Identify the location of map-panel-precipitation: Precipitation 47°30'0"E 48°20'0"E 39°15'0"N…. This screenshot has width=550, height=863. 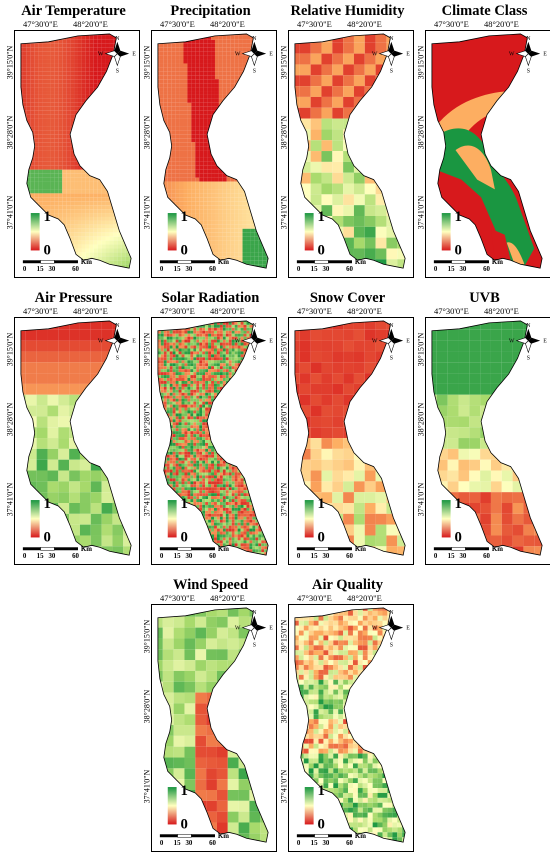
(210, 140).